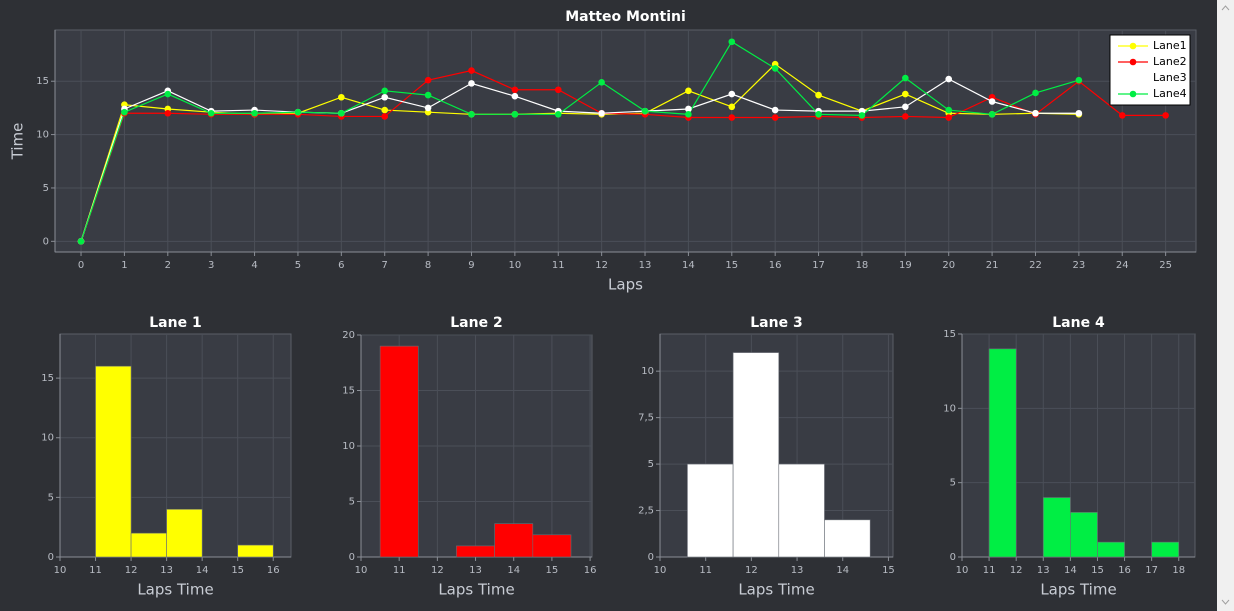 This screenshot has width=1234, height=611. What do you see at coordinates (428, 265) in the screenshot?
I see `x-tick-label: 8` at bounding box center [428, 265].